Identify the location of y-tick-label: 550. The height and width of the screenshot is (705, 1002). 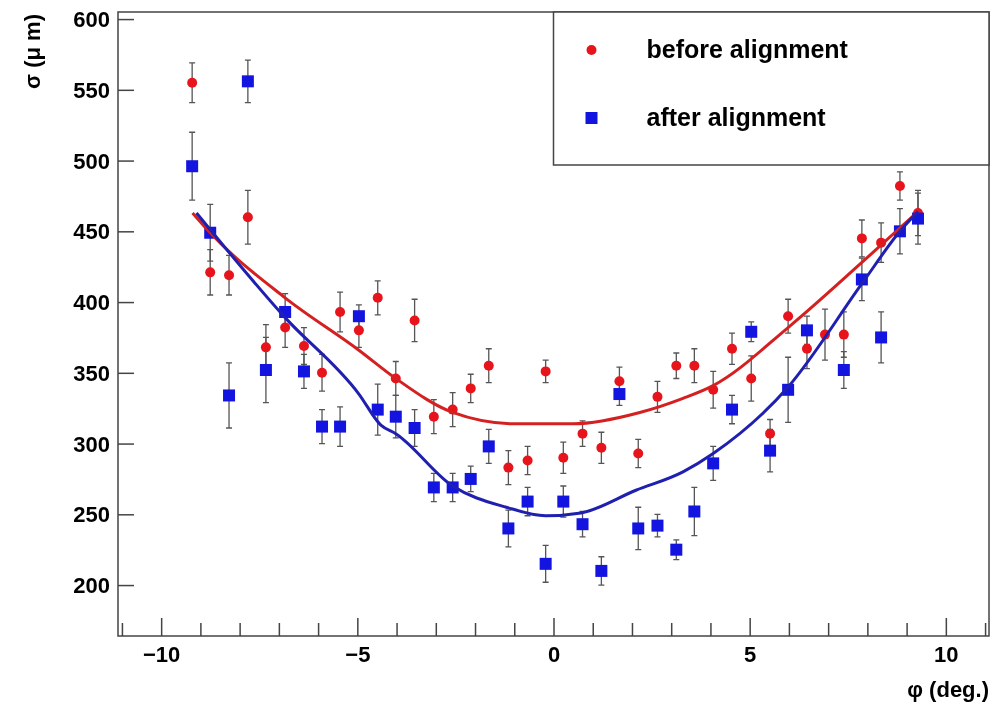
(91, 90).